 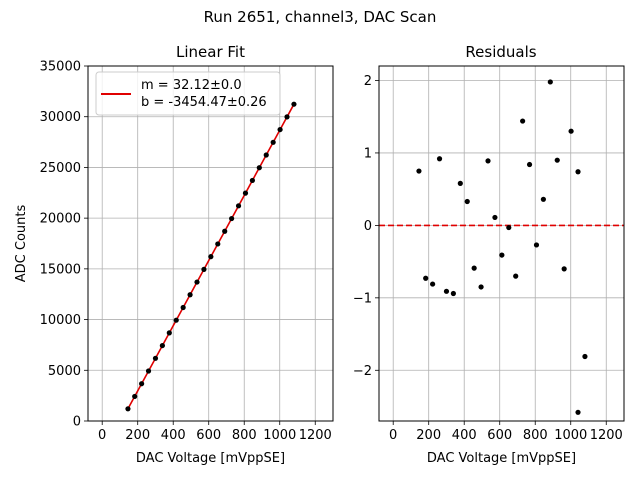 I want to click on linear-fit-xtick-label: 400, so click(x=173, y=435).